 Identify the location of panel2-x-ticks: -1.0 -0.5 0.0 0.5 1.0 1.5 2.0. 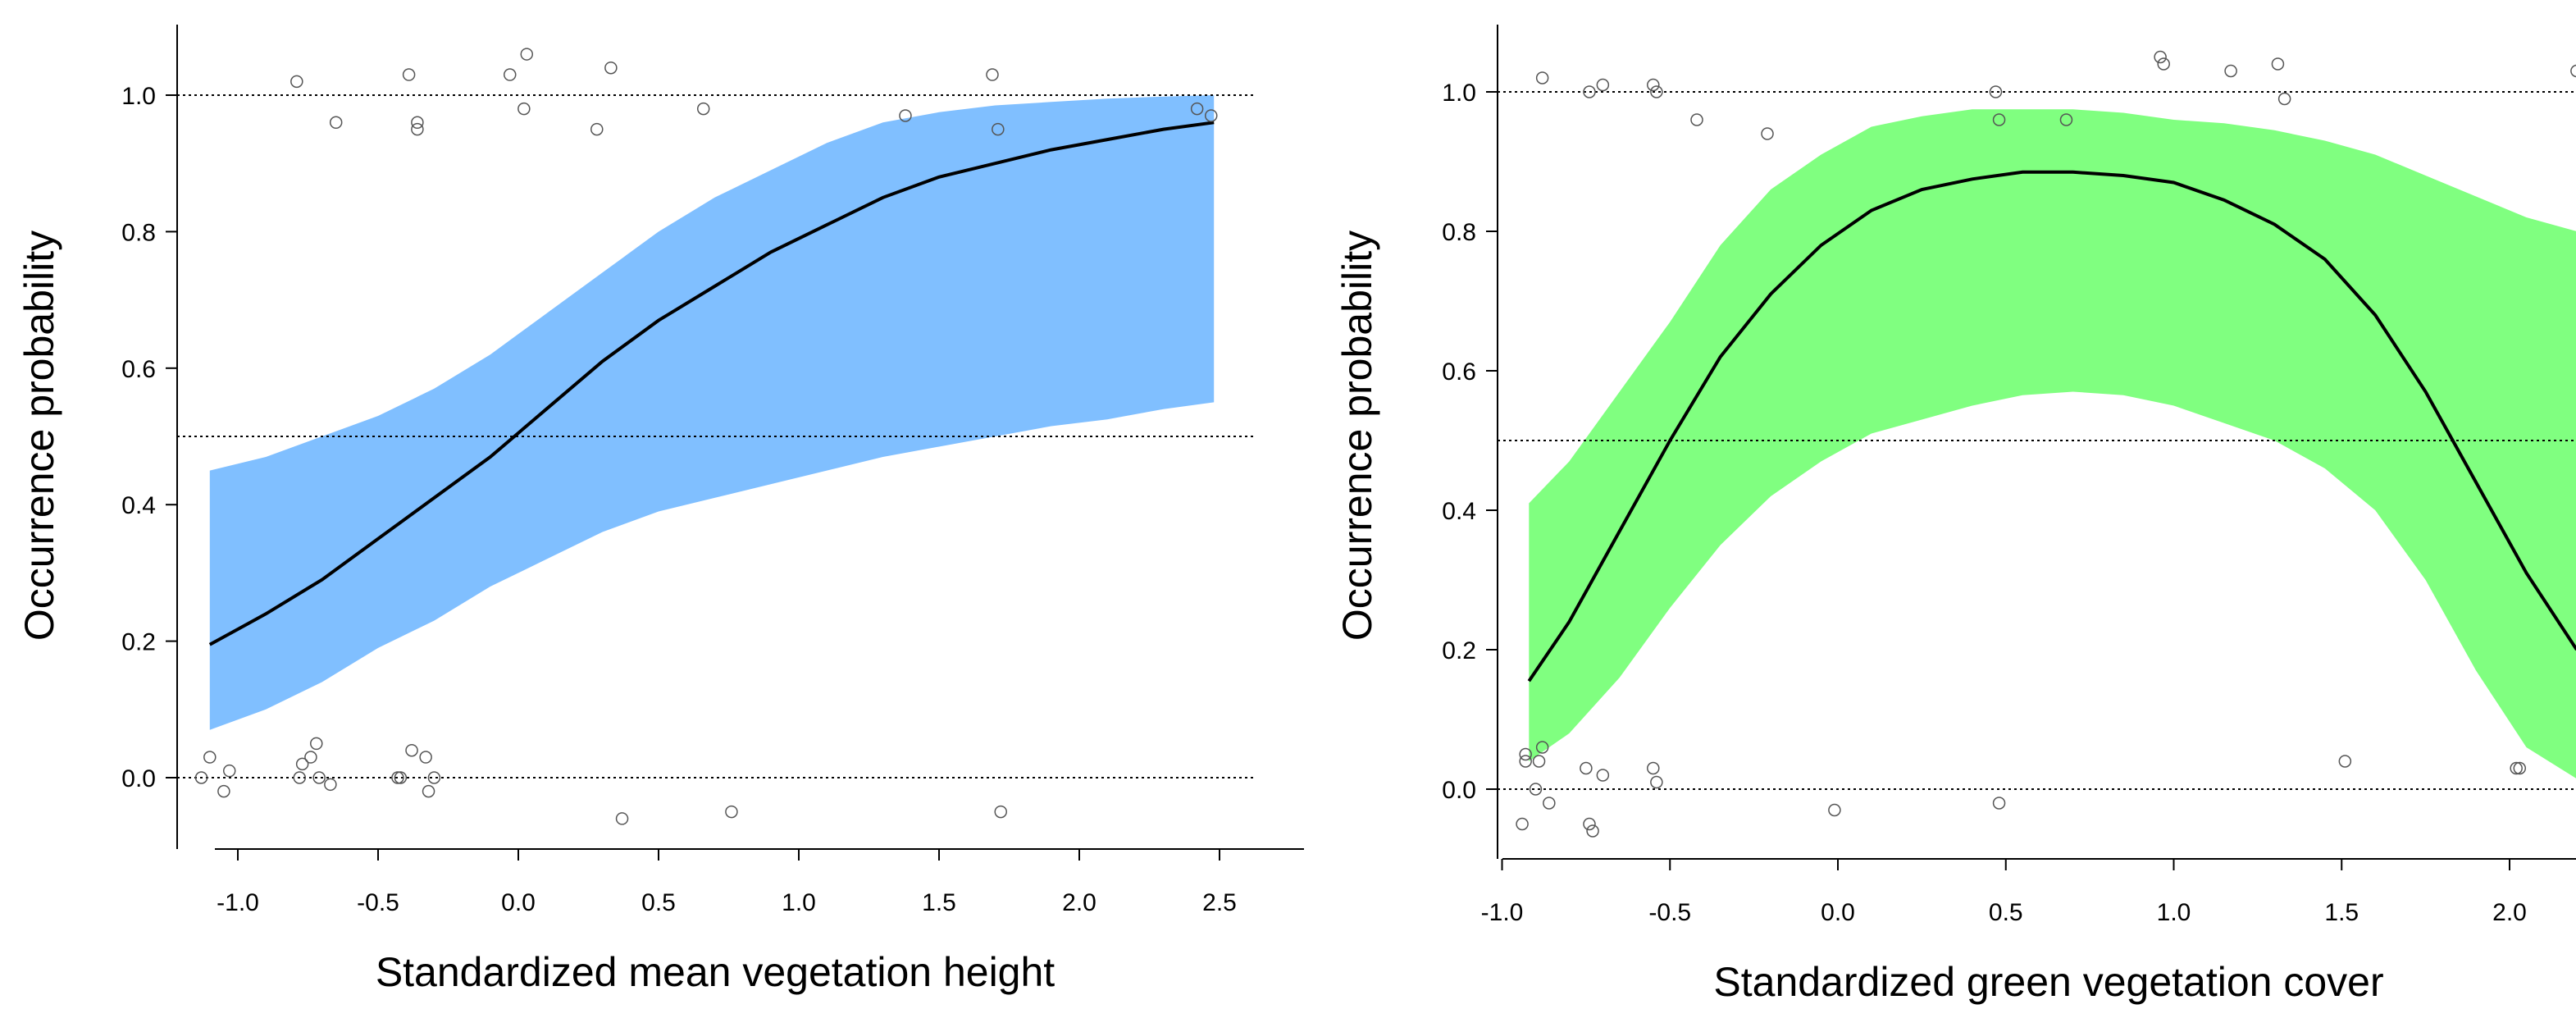
(2004, 892).